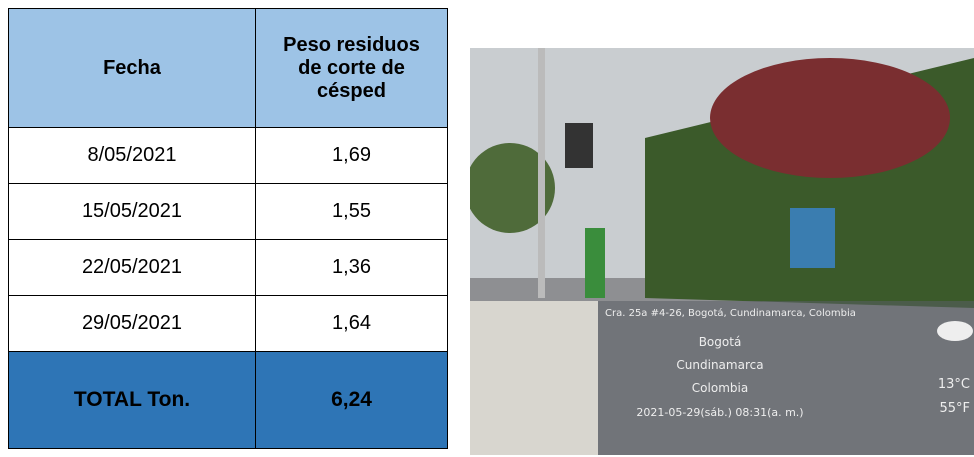  What do you see at coordinates (720, 342) in the screenshot?
I see `city: Bogotá` at bounding box center [720, 342].